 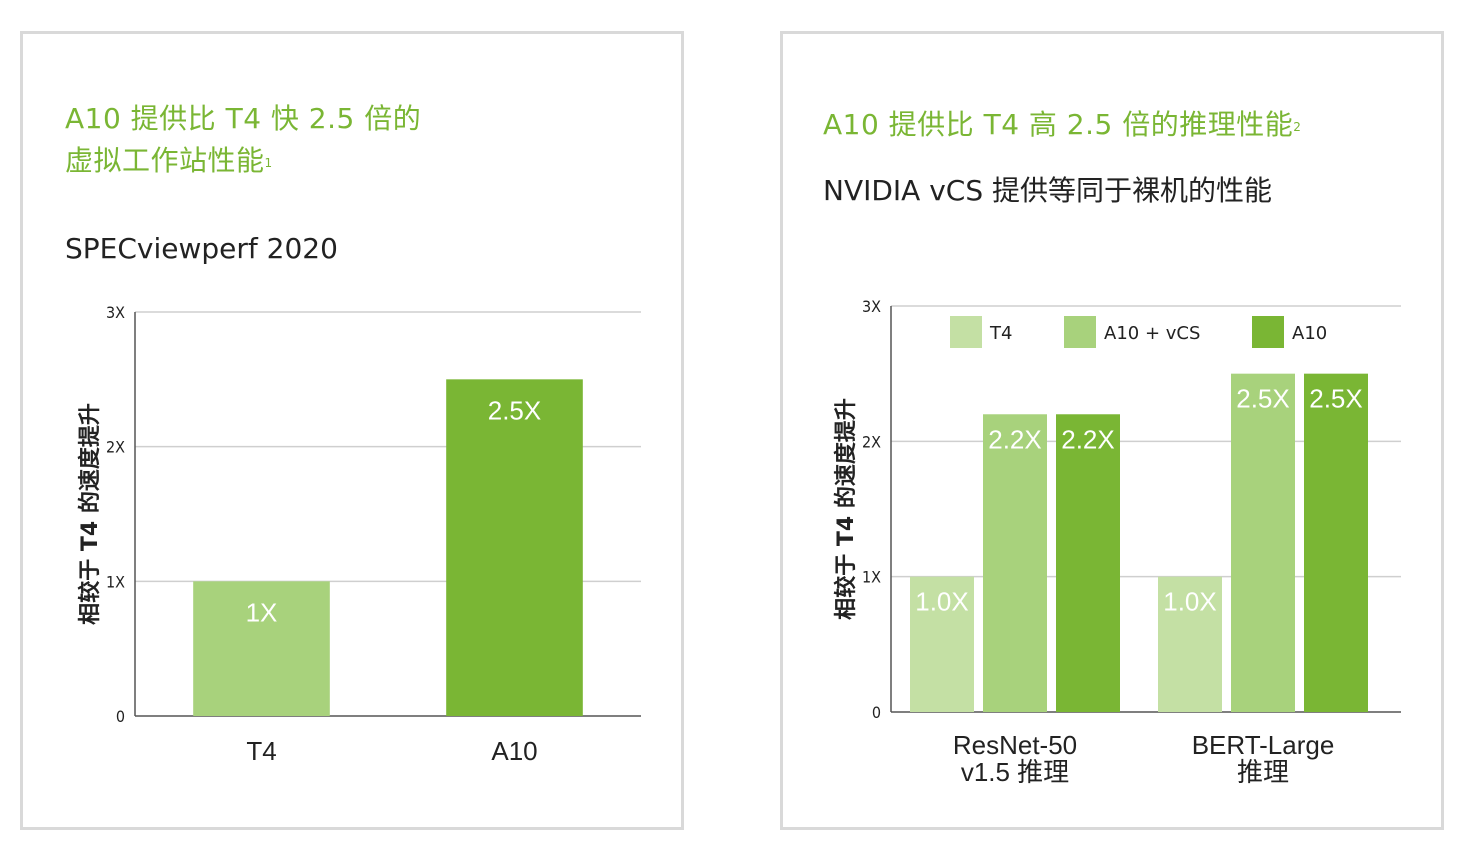 What do you see at coordinates (268, 163) in the screenshot?
I see `footnote-marker: 1` at bounding box center [268, 163].